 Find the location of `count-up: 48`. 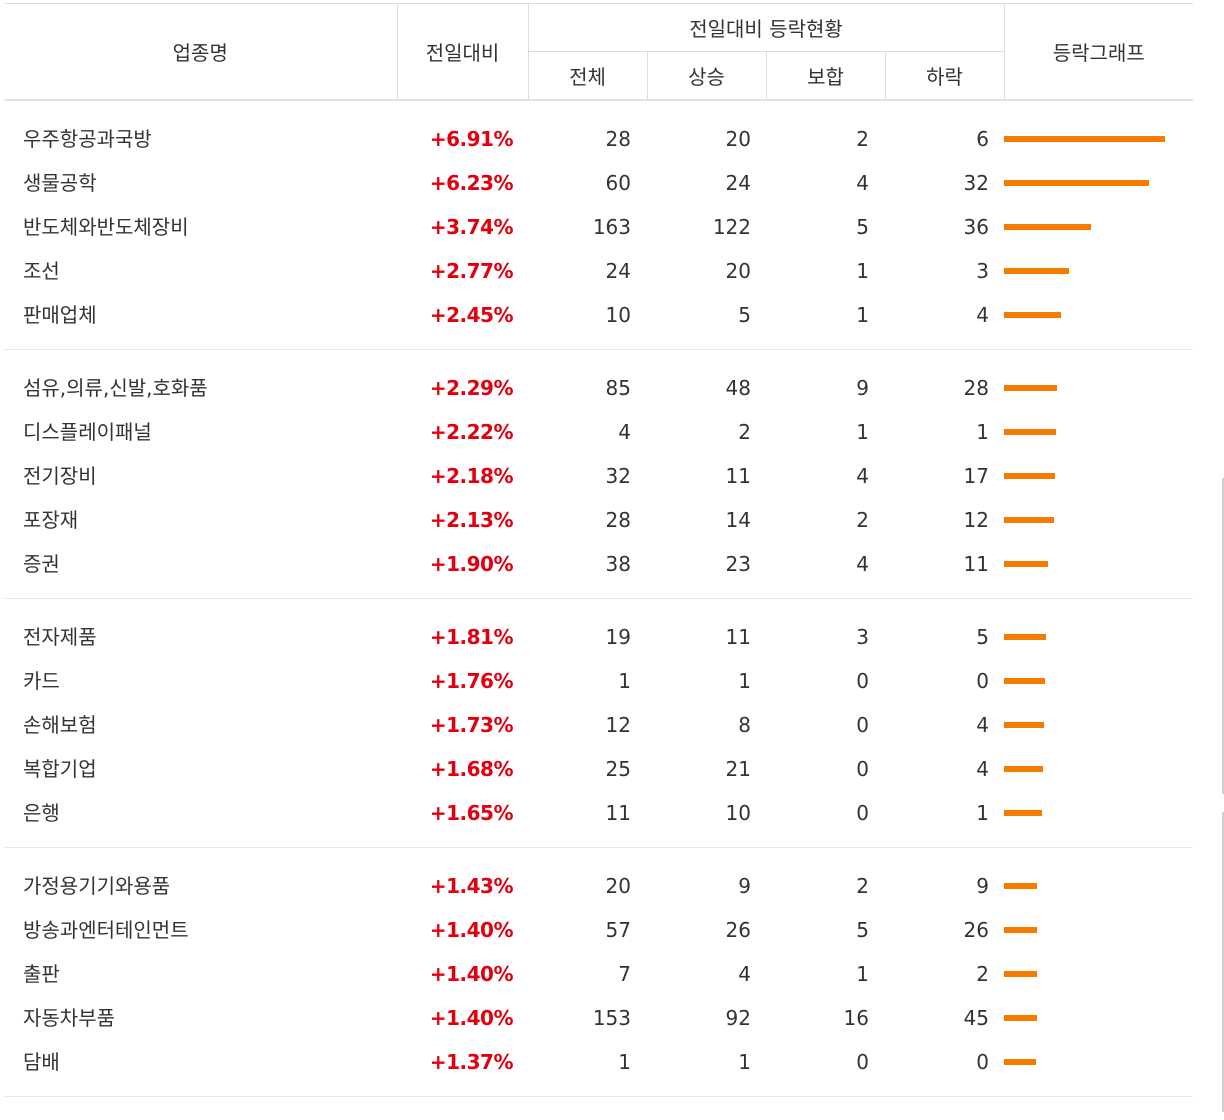

count-up: 48 is located at coordinates (738, 388).